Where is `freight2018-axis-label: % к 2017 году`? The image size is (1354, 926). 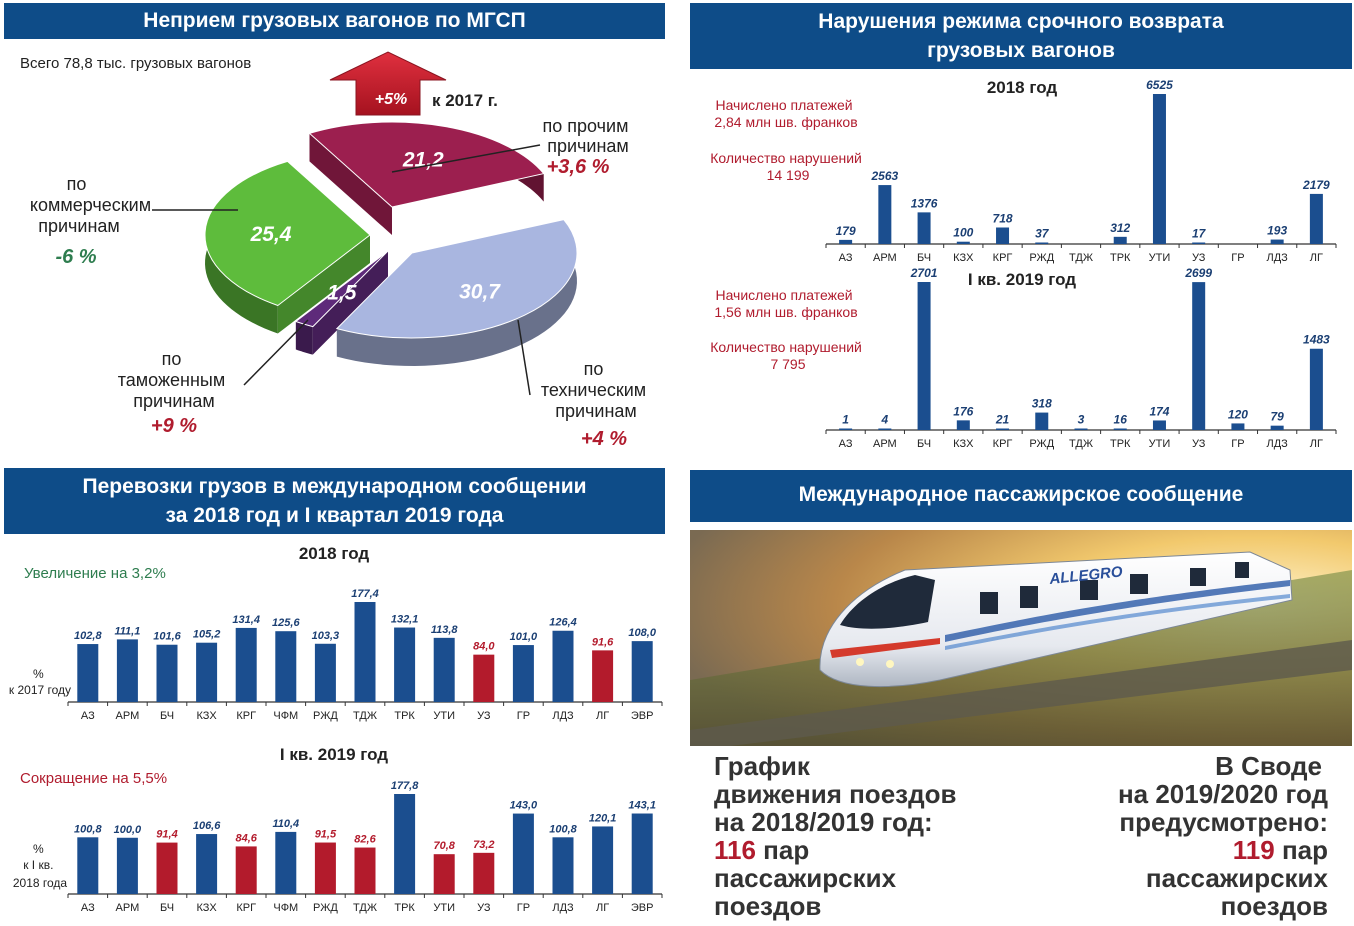
freight2018-axis-label: % к 2017 году is located at coordinates (40, 682).